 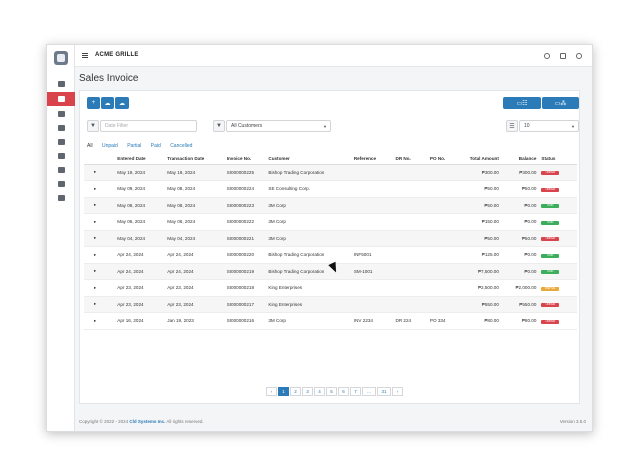 I want to click on calculator-icon, so click(x=563, y=56).